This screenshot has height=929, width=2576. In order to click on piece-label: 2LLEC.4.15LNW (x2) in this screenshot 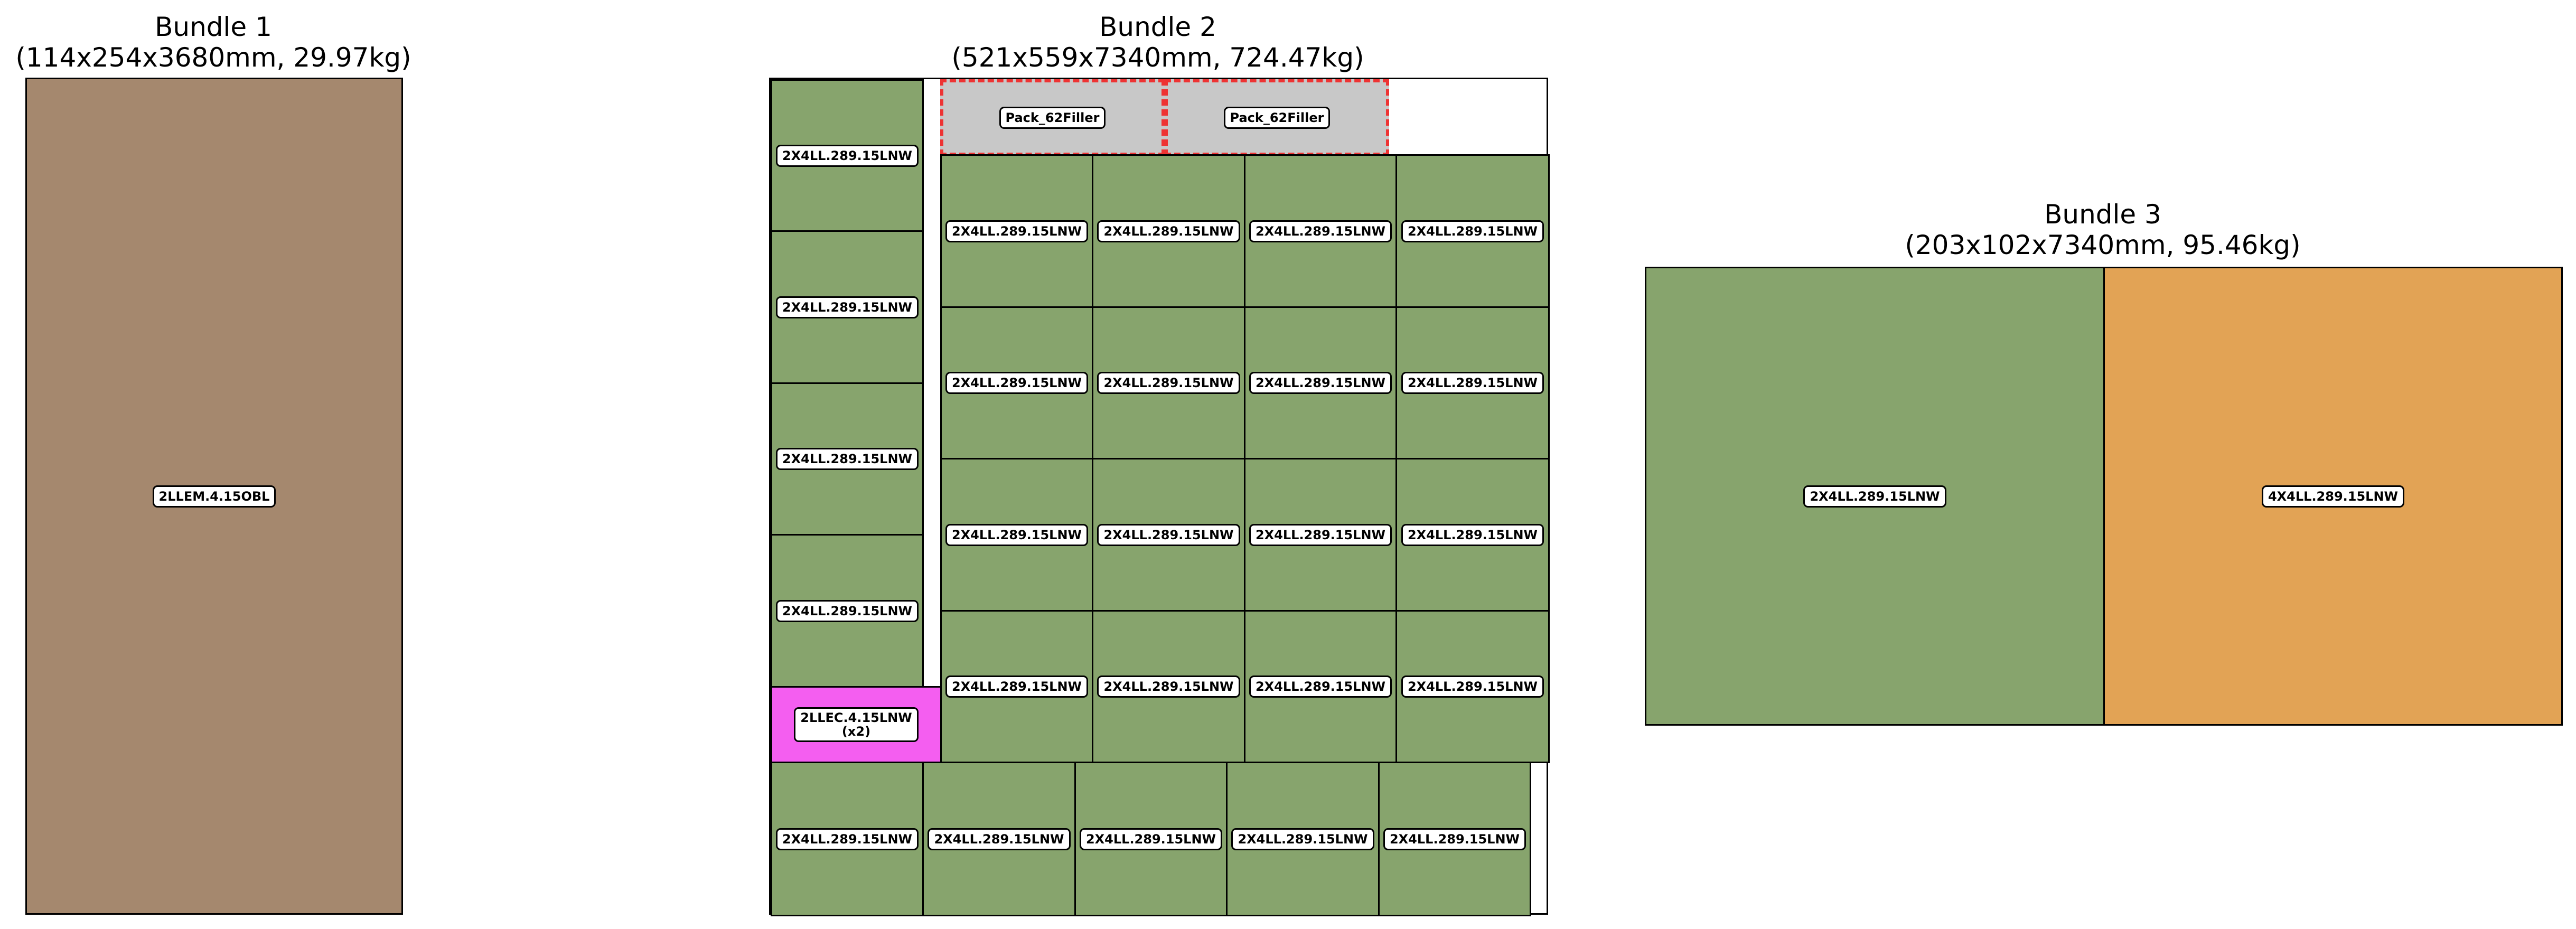, I will do `click(856, 724)`.